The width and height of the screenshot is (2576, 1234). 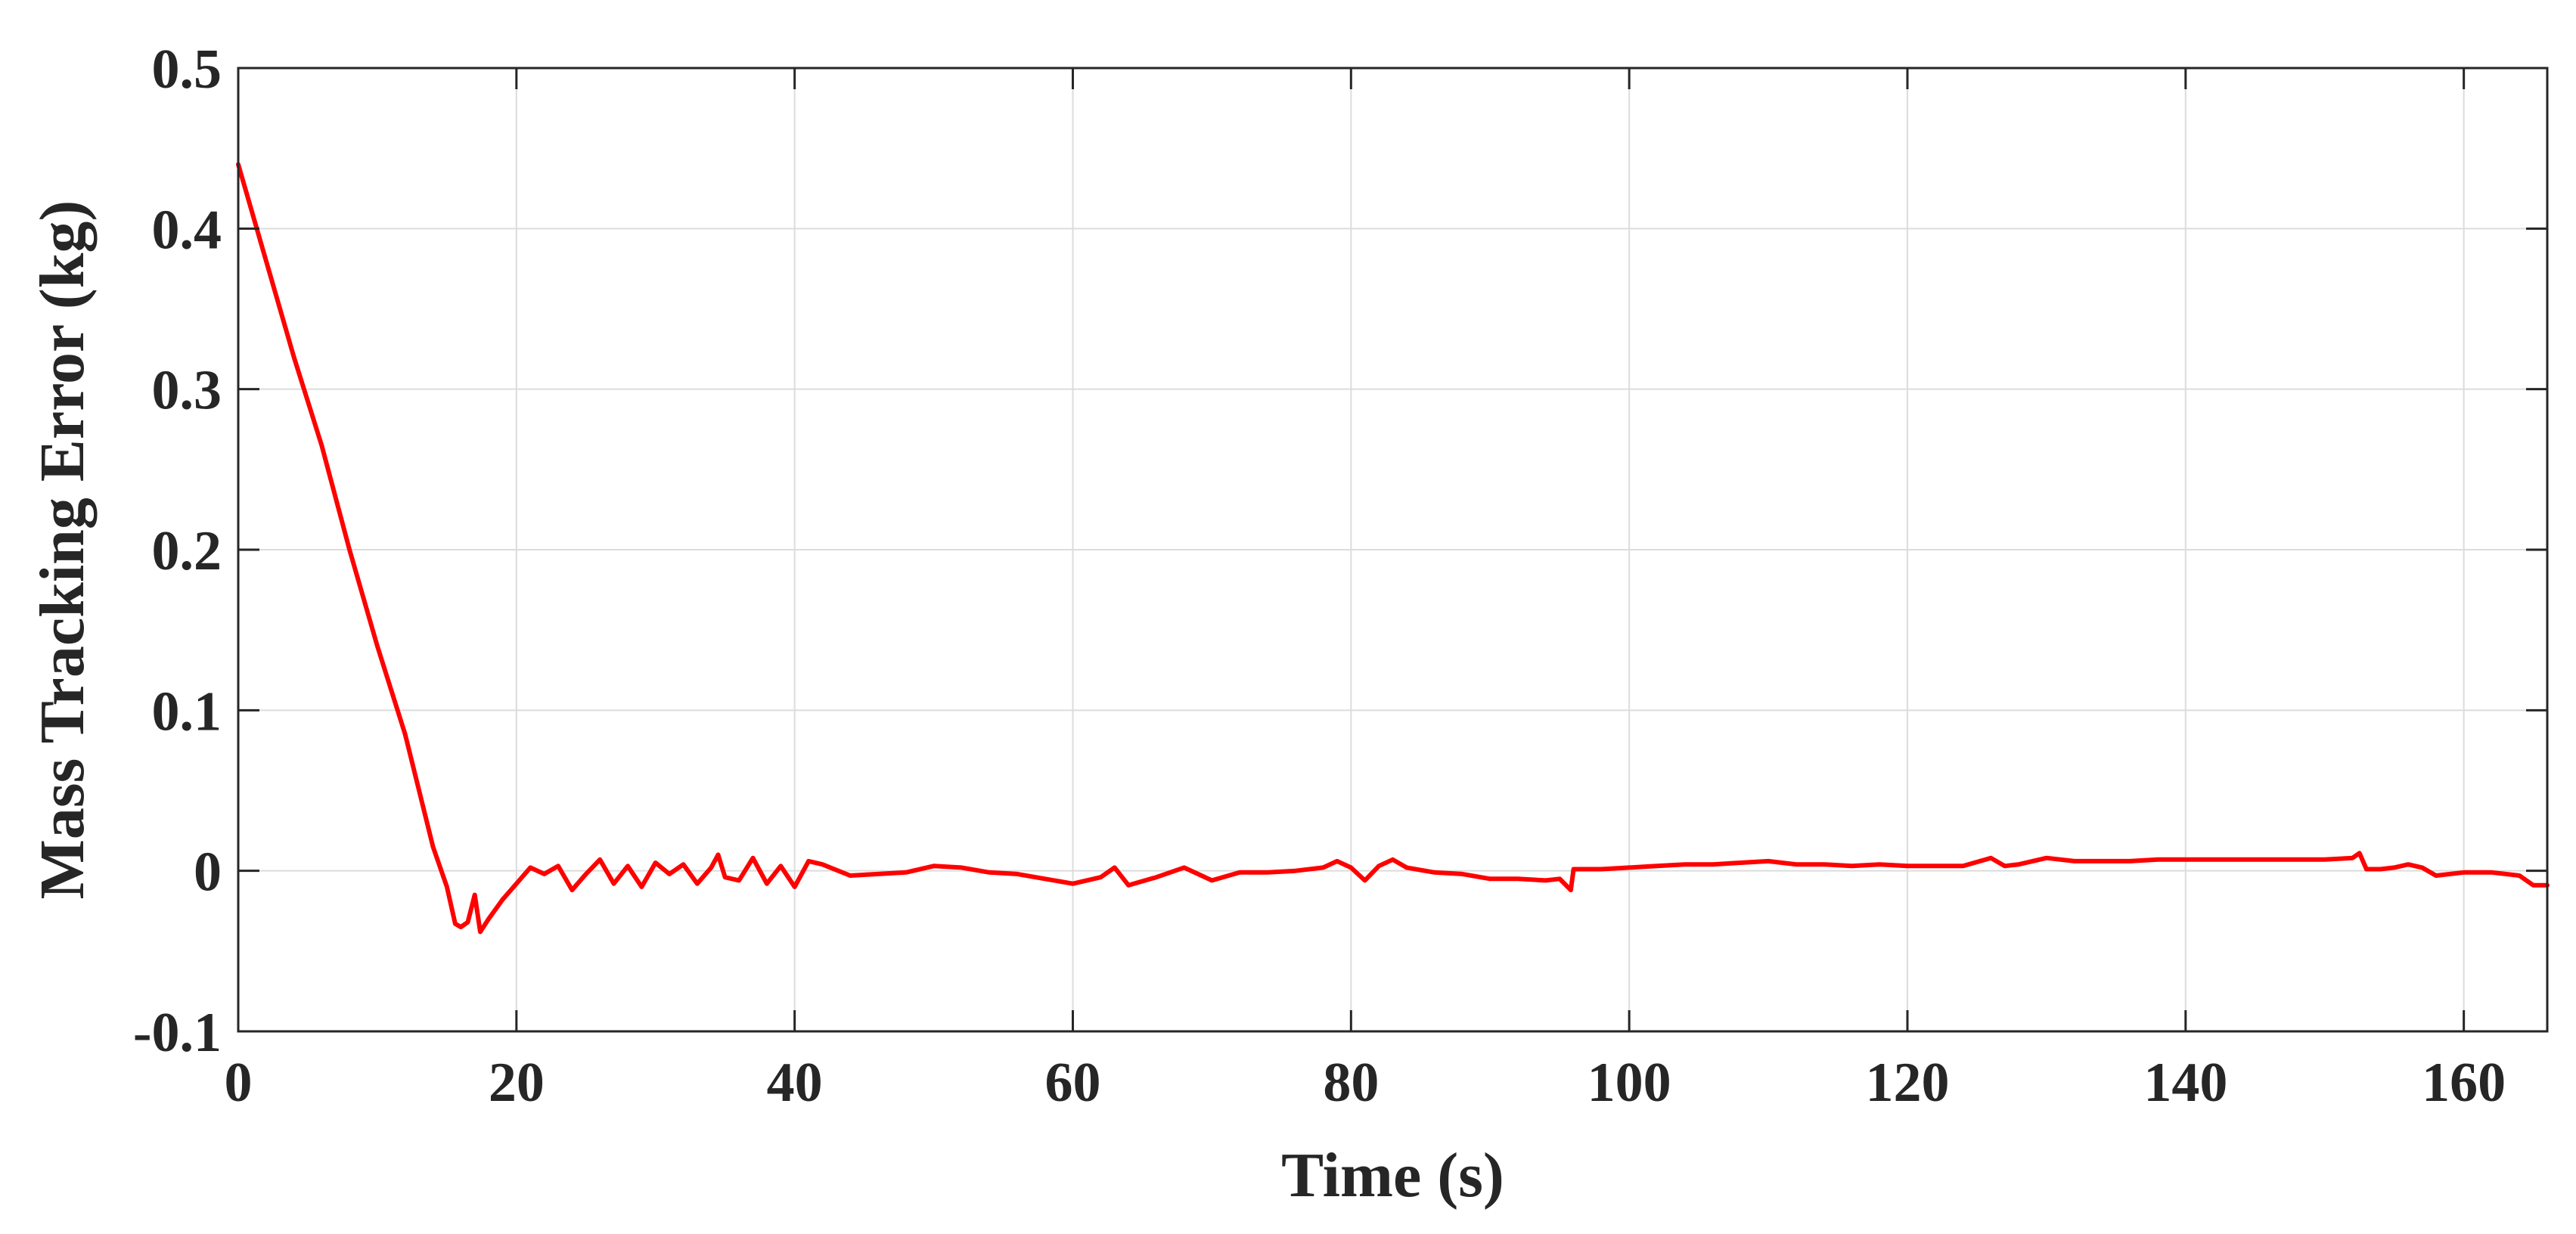 I want to click on x-tick-label: 160, so click(x=2464, y=1083).